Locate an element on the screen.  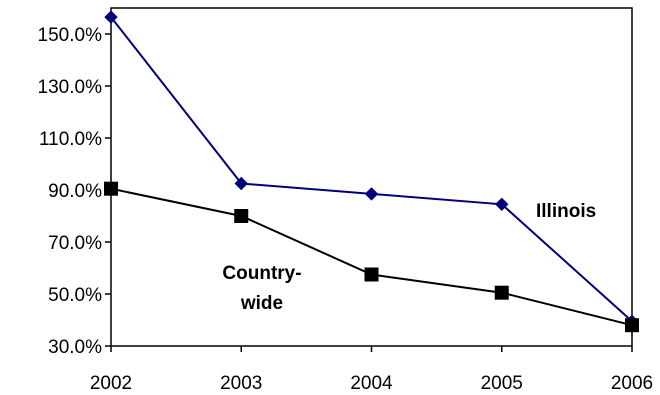
illinois-label-line: Illinois is located at coordinates (566, 211).